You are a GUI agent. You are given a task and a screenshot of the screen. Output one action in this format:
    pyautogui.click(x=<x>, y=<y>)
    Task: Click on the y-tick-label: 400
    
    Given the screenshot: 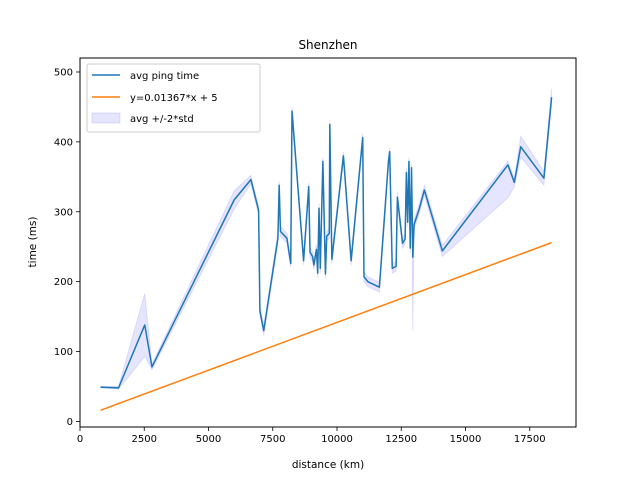 What is the action you would take?
    pyautogui.click(x=63, y=142)
    